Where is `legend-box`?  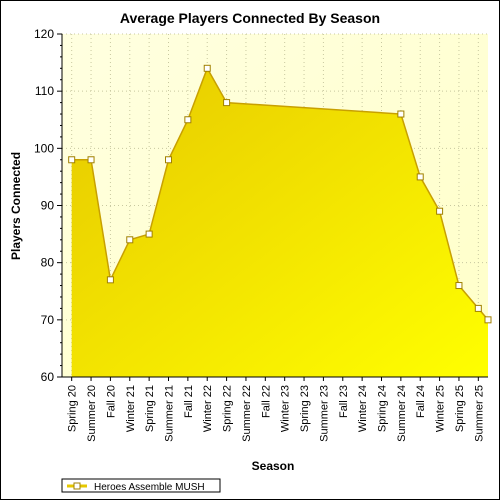
legend-box is located at coordinates (141, 485).